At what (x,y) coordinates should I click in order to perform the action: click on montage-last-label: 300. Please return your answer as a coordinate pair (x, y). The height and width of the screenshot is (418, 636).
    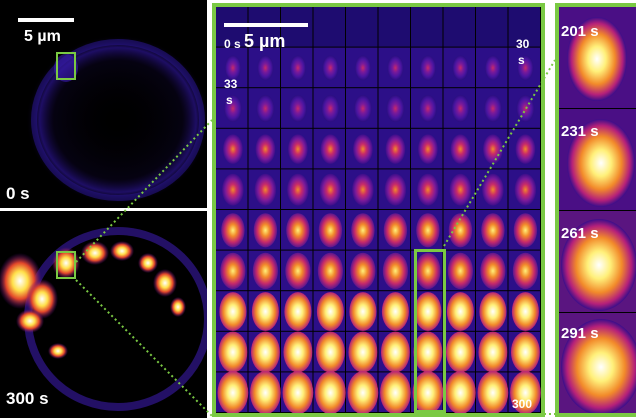
    Looking at the image, I should click on (522, 404).